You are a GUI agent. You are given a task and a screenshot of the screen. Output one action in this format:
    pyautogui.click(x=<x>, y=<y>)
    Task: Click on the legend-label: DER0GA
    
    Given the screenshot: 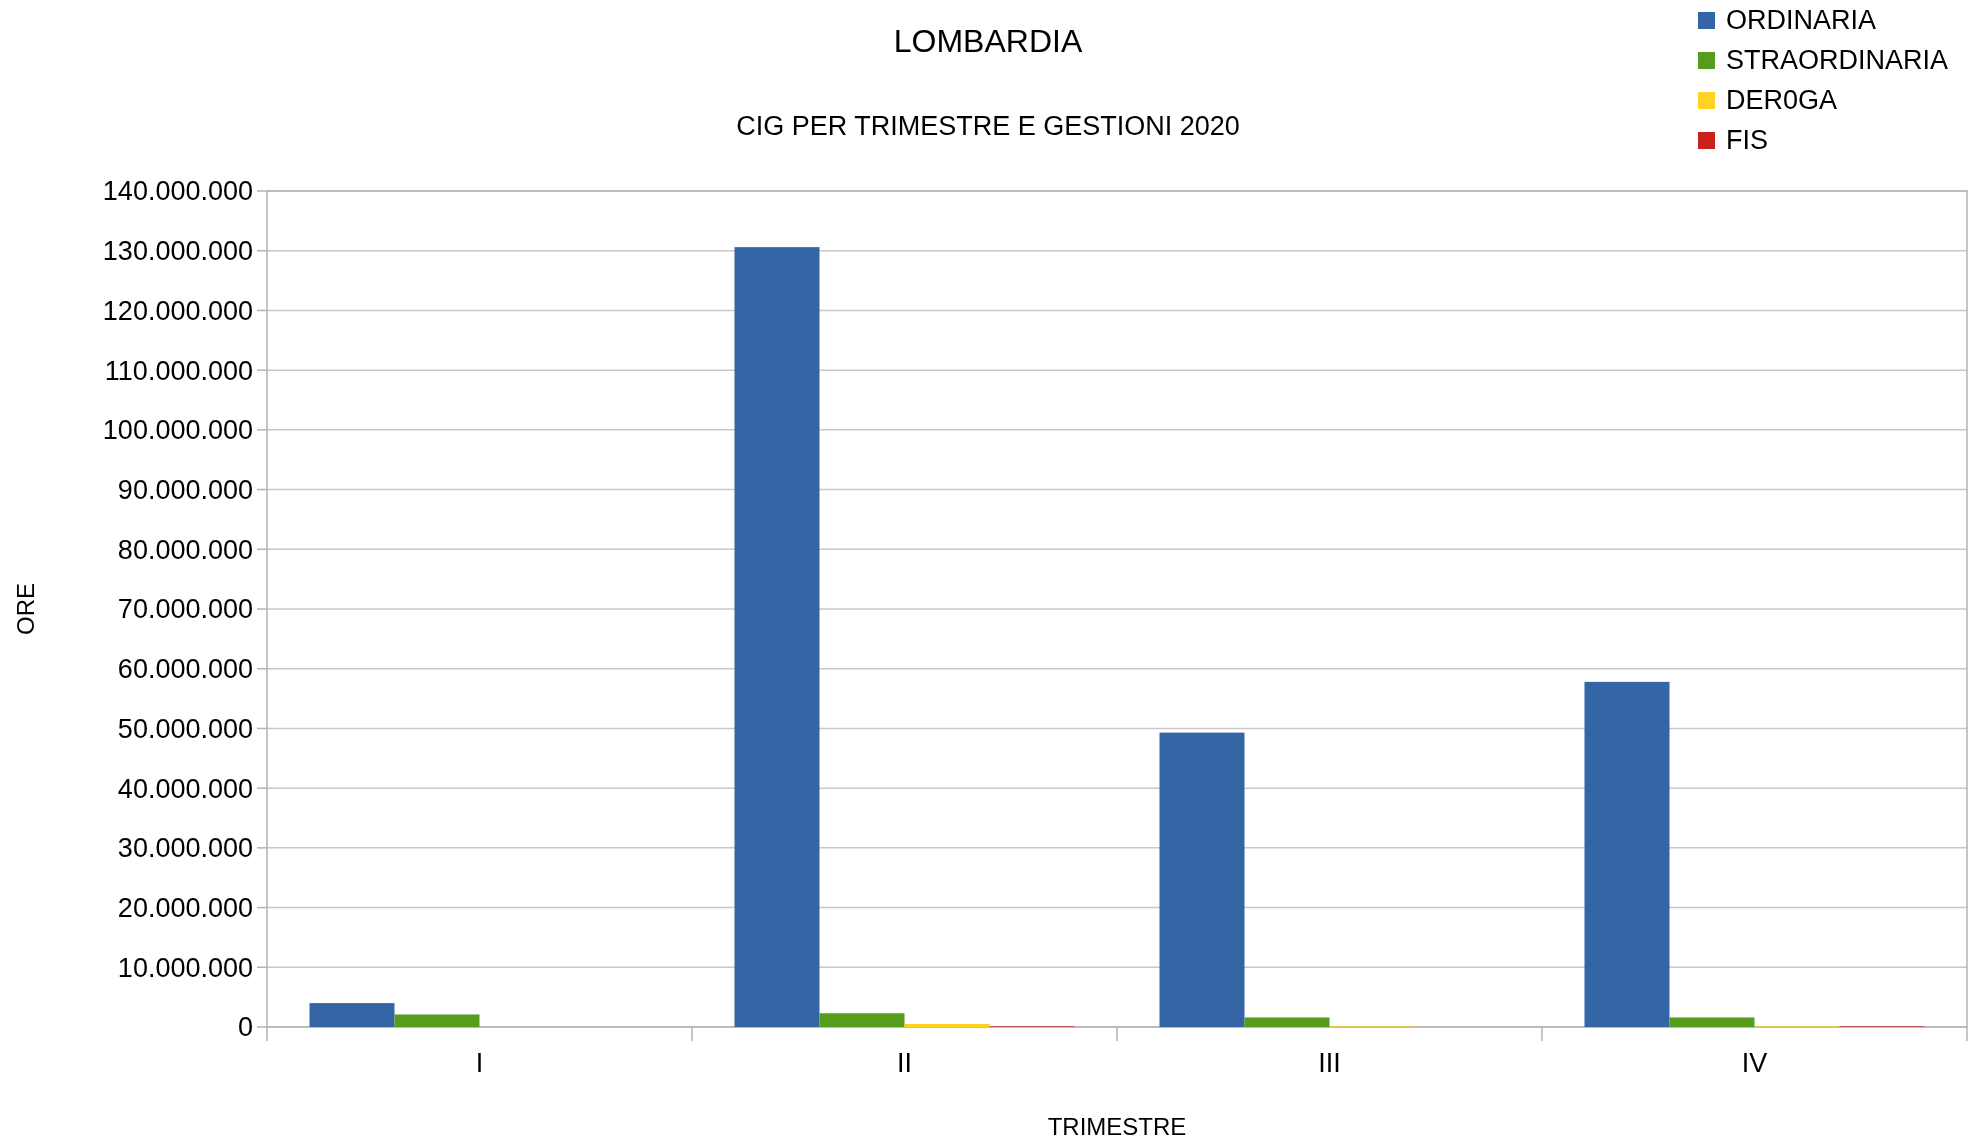 What is the action you would take?
    pyautogui.click(x=1782, y=100)
    